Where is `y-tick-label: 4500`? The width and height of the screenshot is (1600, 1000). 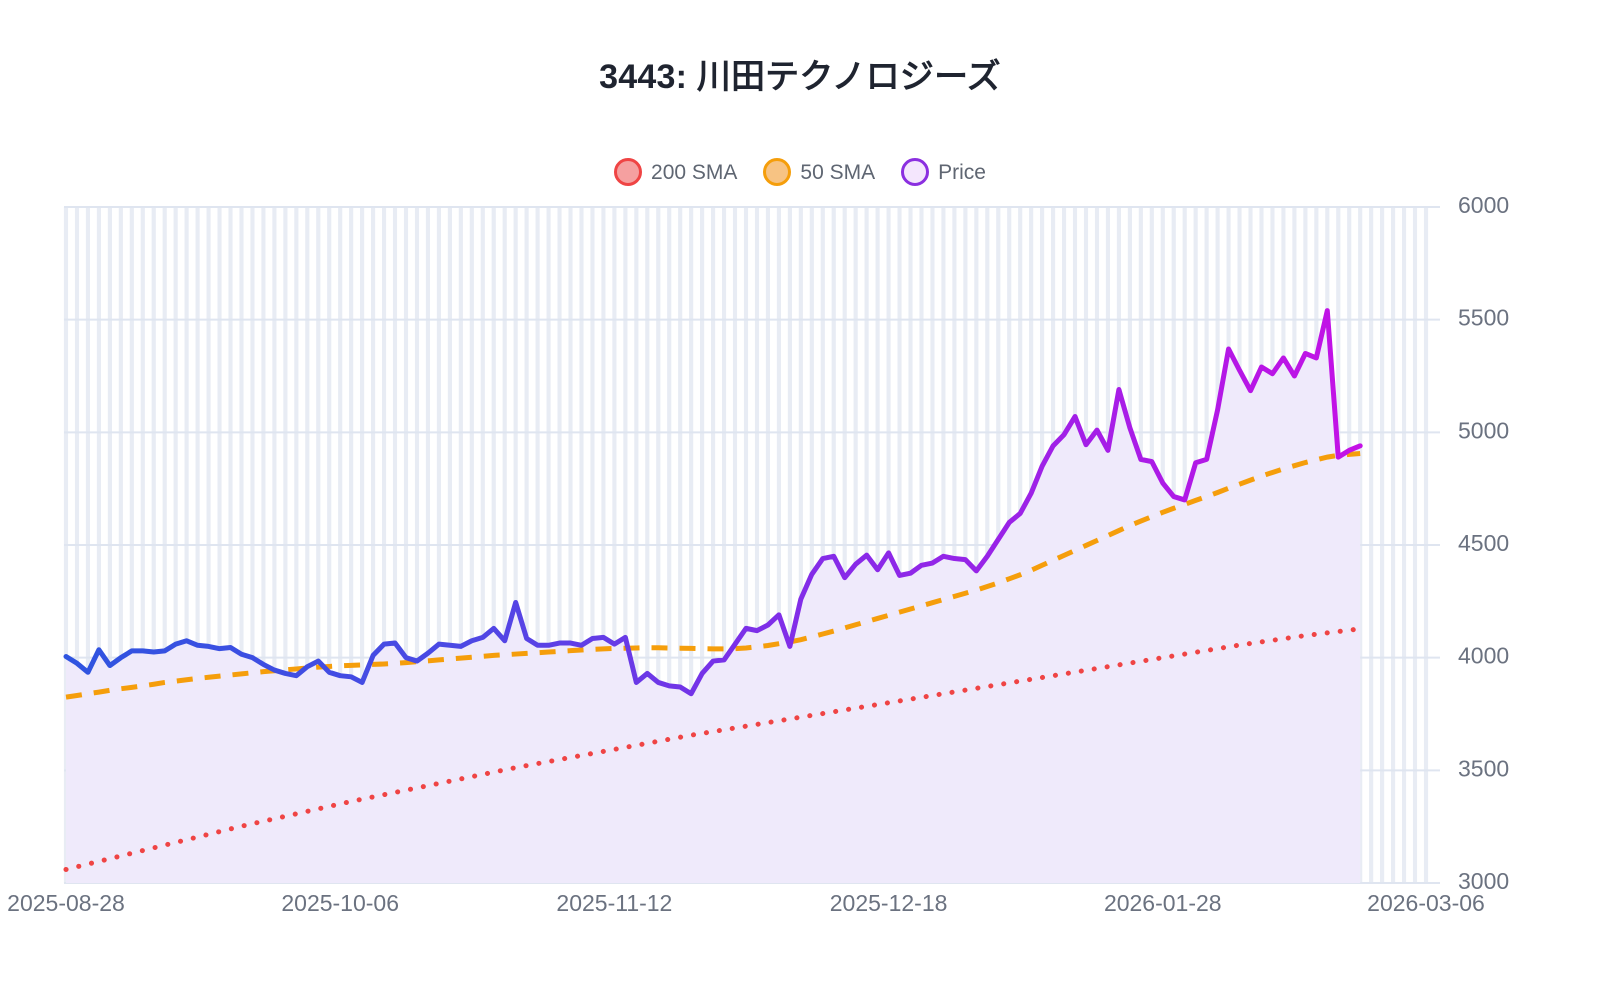 y-tick-label: 4500 is located at coordinates (1483, 543).